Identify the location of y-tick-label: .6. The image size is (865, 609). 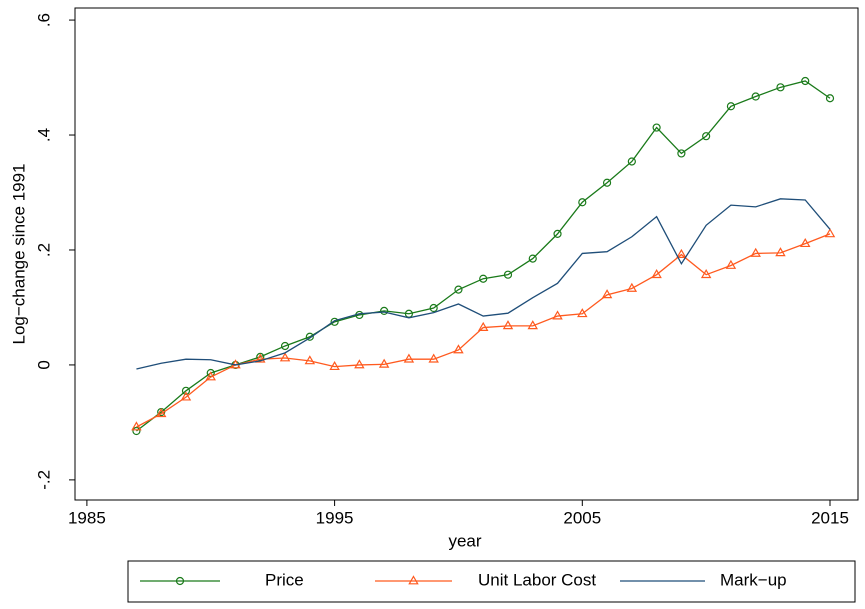
(43, 20).